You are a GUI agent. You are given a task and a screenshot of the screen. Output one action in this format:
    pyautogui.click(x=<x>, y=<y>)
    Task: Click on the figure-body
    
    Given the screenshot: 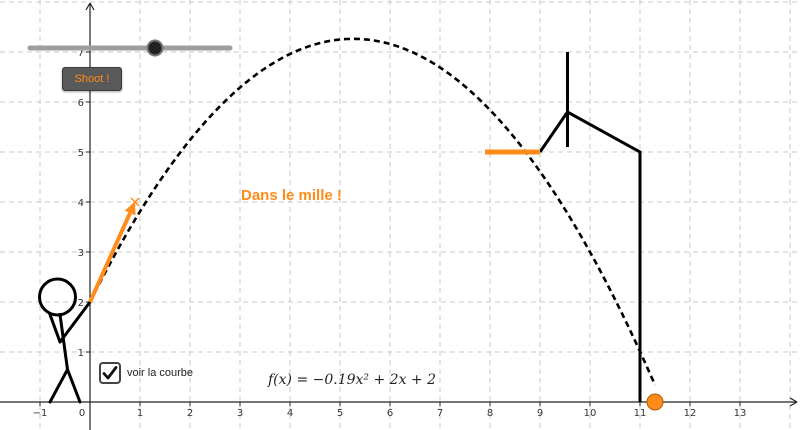 What is the action you would take?
    pyautogui.click(x=63, y=342)
    